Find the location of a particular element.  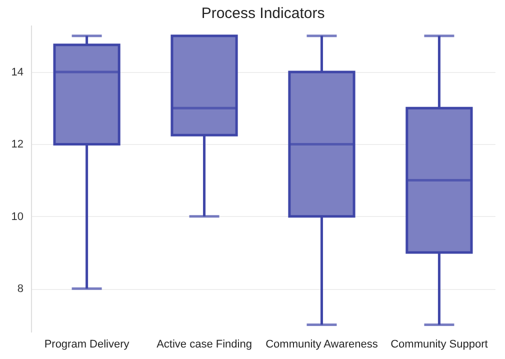

x-tick-label: Community Support is located at coordinates (439, 344).